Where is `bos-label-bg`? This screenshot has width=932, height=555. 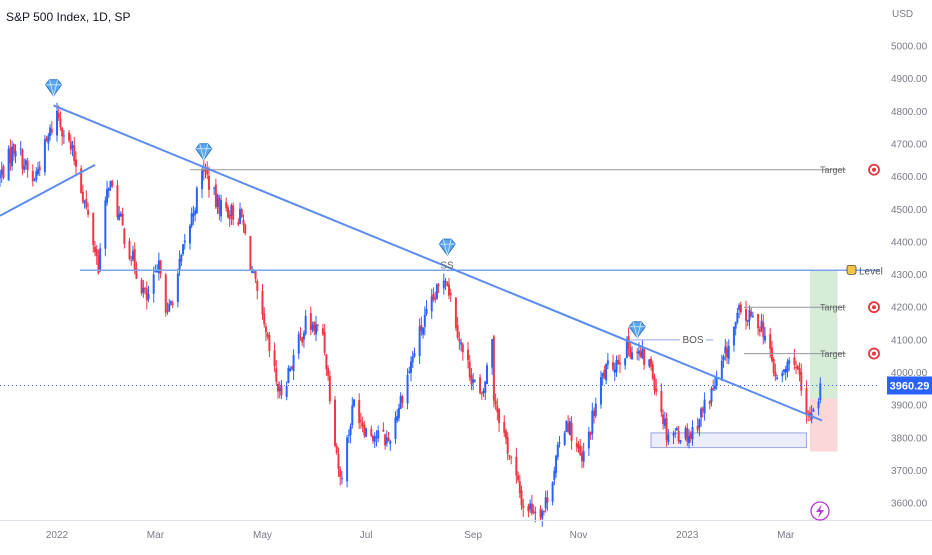
bos-label-bg is located at coordinates (693, 338).